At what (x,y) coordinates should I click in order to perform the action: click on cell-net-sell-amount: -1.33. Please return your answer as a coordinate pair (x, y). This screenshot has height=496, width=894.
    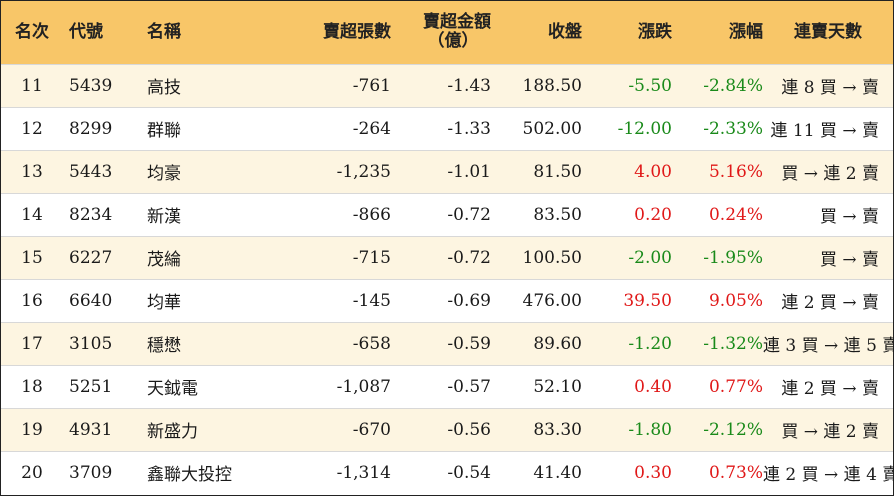
    Looking at the image, I should click on (469, 128).